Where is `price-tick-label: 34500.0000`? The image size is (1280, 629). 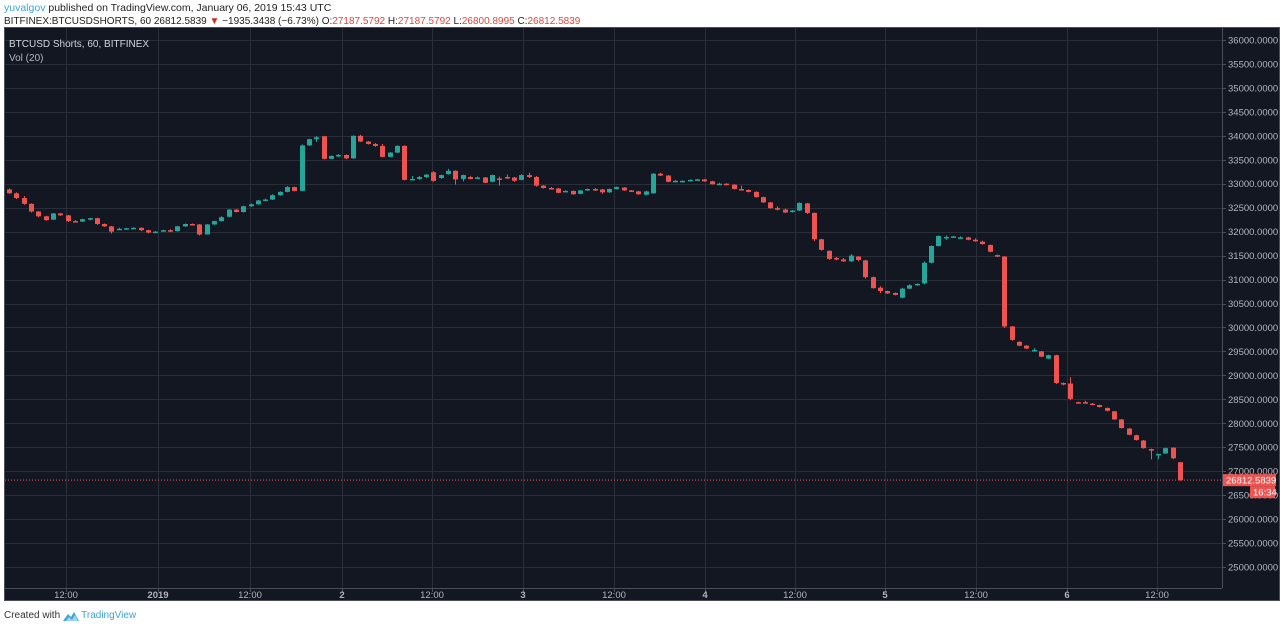
price-tick-label: 34500.0000 is located at coordinates (1253, 112).